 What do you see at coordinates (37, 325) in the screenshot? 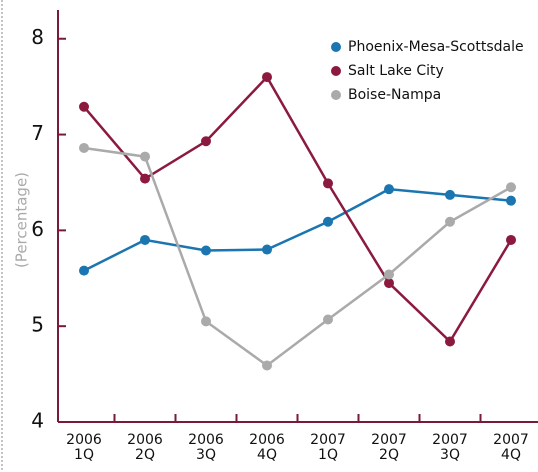
I see `y-tick-label: 5` at bounding box center [37, 325].